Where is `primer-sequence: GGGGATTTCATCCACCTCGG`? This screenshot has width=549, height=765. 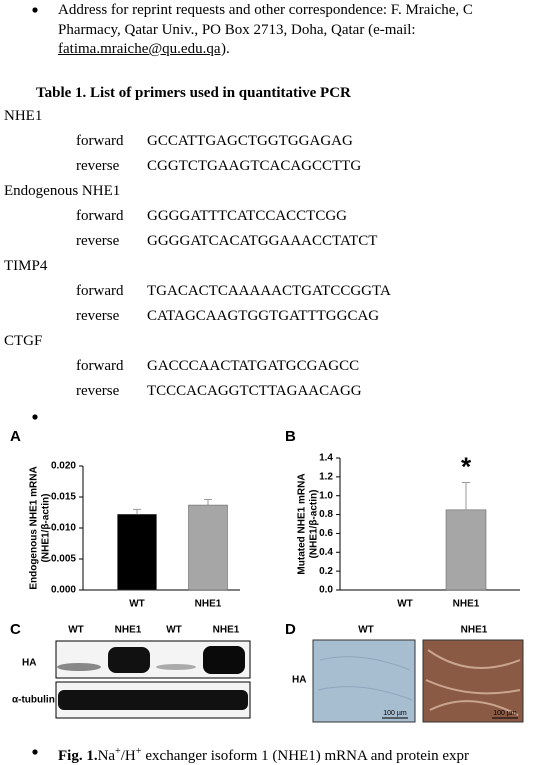 primer-sequence: GGGGATTTCATCCACCTCGG is located at coordinates (247, 216).